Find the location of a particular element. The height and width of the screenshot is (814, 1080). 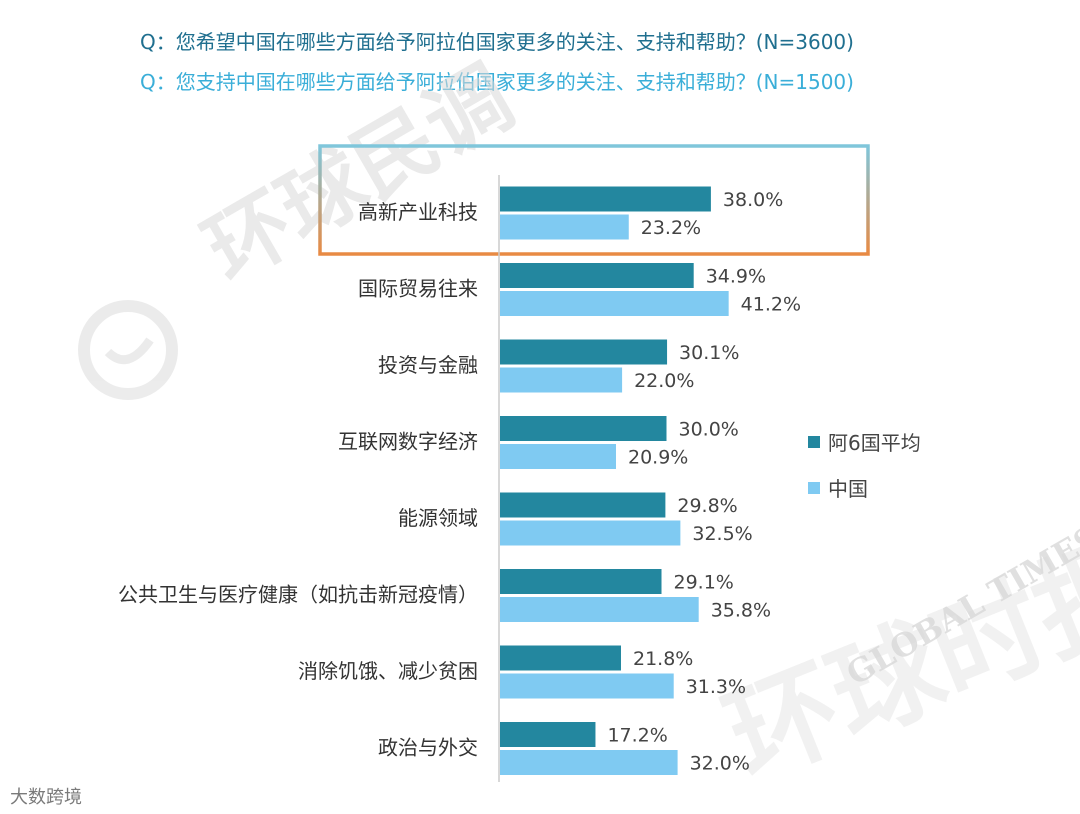

value-label-arab6: 38.0% is located at coordinates (753, 200).